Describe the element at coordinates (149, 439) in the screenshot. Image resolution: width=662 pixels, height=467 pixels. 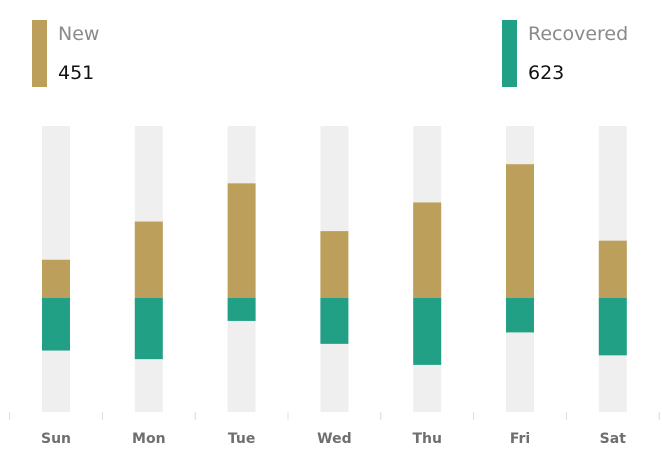
I see `x-tick-label: Mon` at that location.